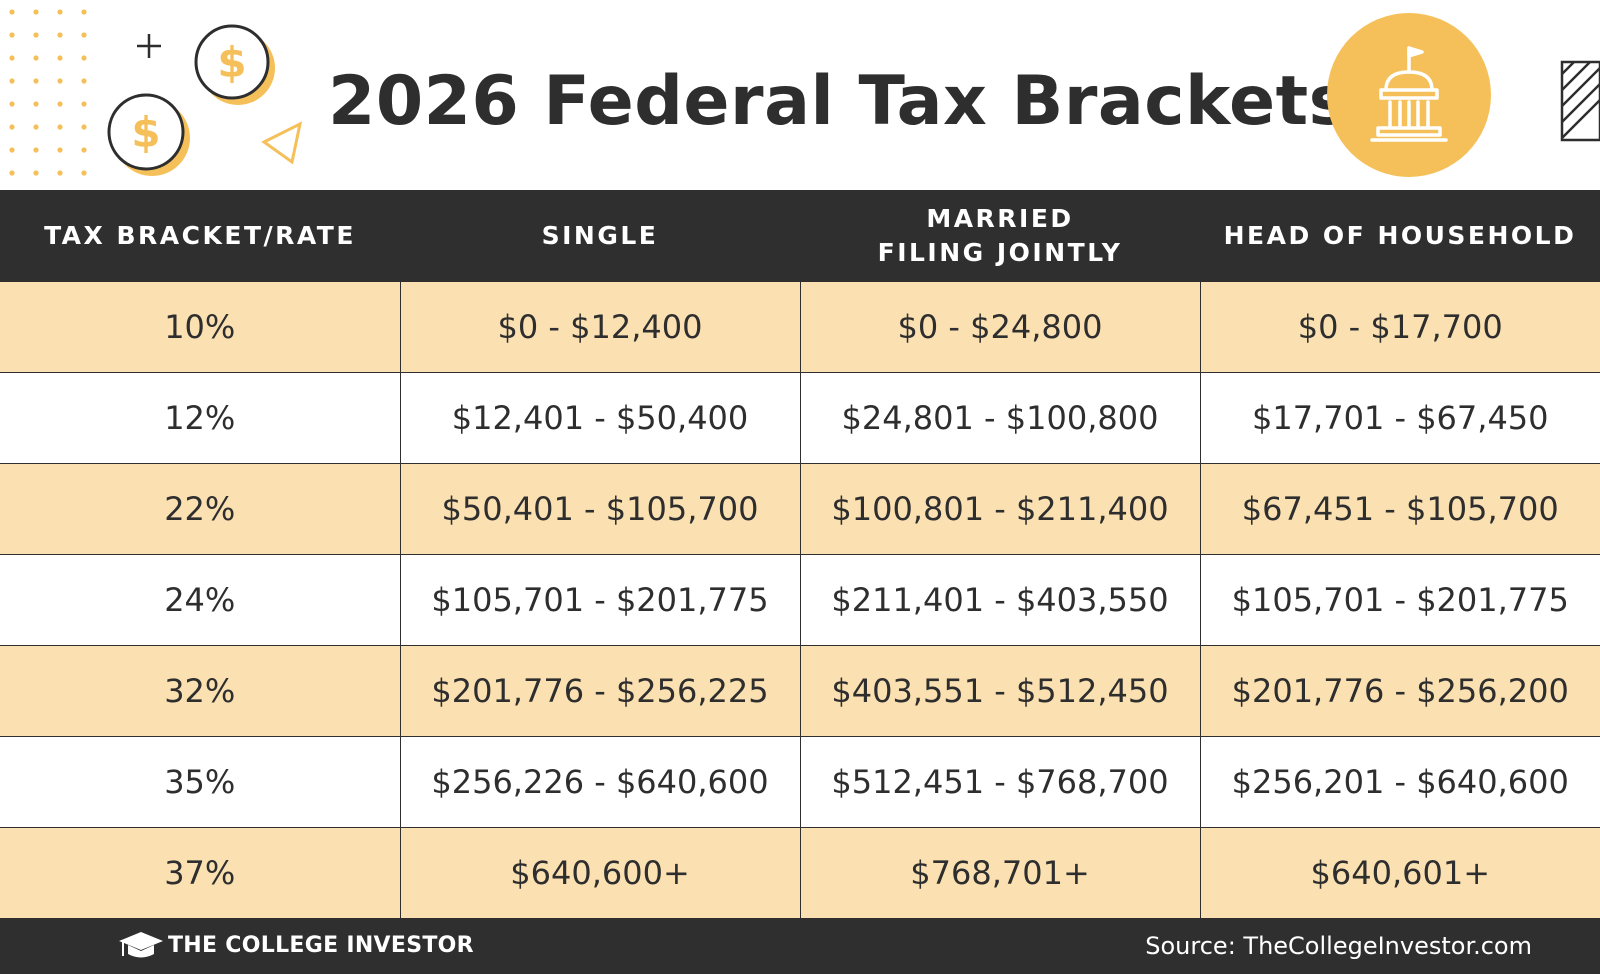  What do you see at coordinates (600, 691) in the screenshot?
I see `cell-single: $201,776 - $256,225` at bounding box center [600, 691].